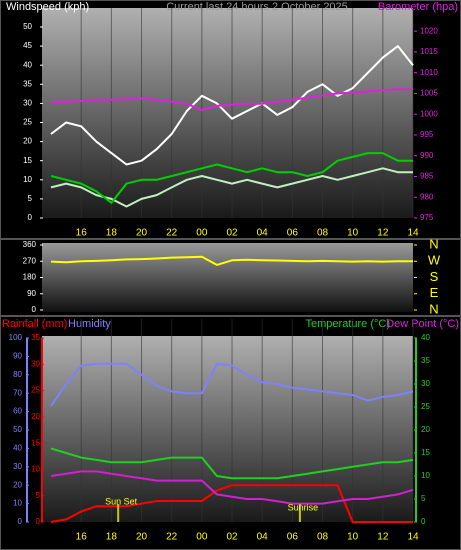  I want to click on y2-tick-label: 995, so click(427, 134).